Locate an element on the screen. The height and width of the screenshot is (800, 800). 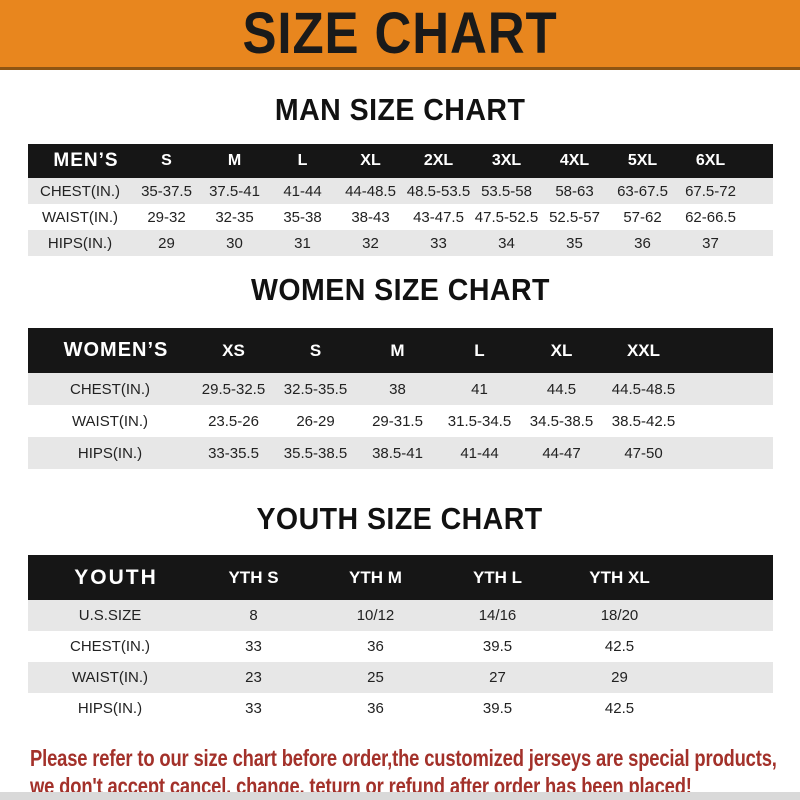
table-row: U.S.SIZE 8 10/12 14/16 18/20 is located at coordinates (400, 615).